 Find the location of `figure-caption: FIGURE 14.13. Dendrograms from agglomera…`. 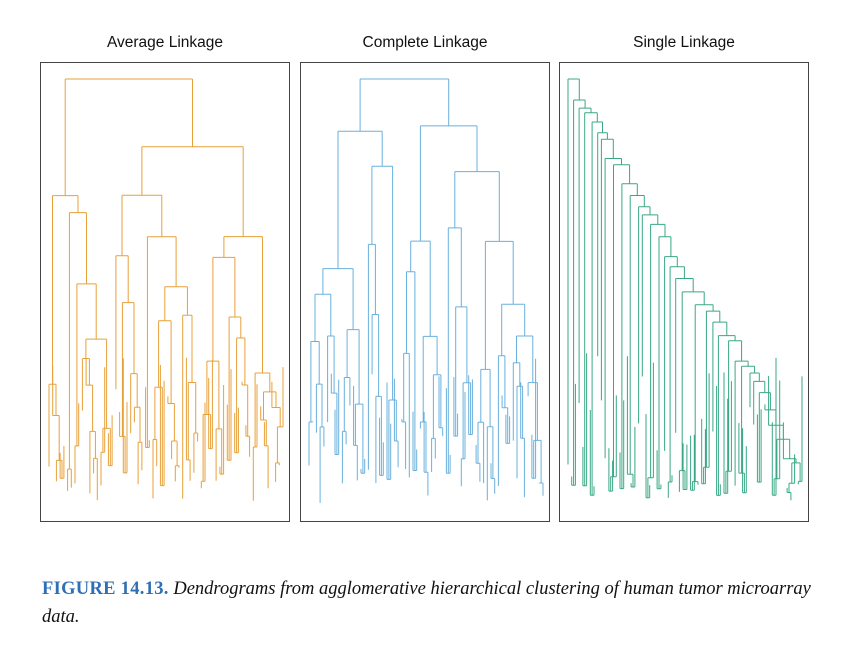

figure-caption: FIGURE 14.13. Dendrograms from agglomera… is located at coordinates (437, 603).